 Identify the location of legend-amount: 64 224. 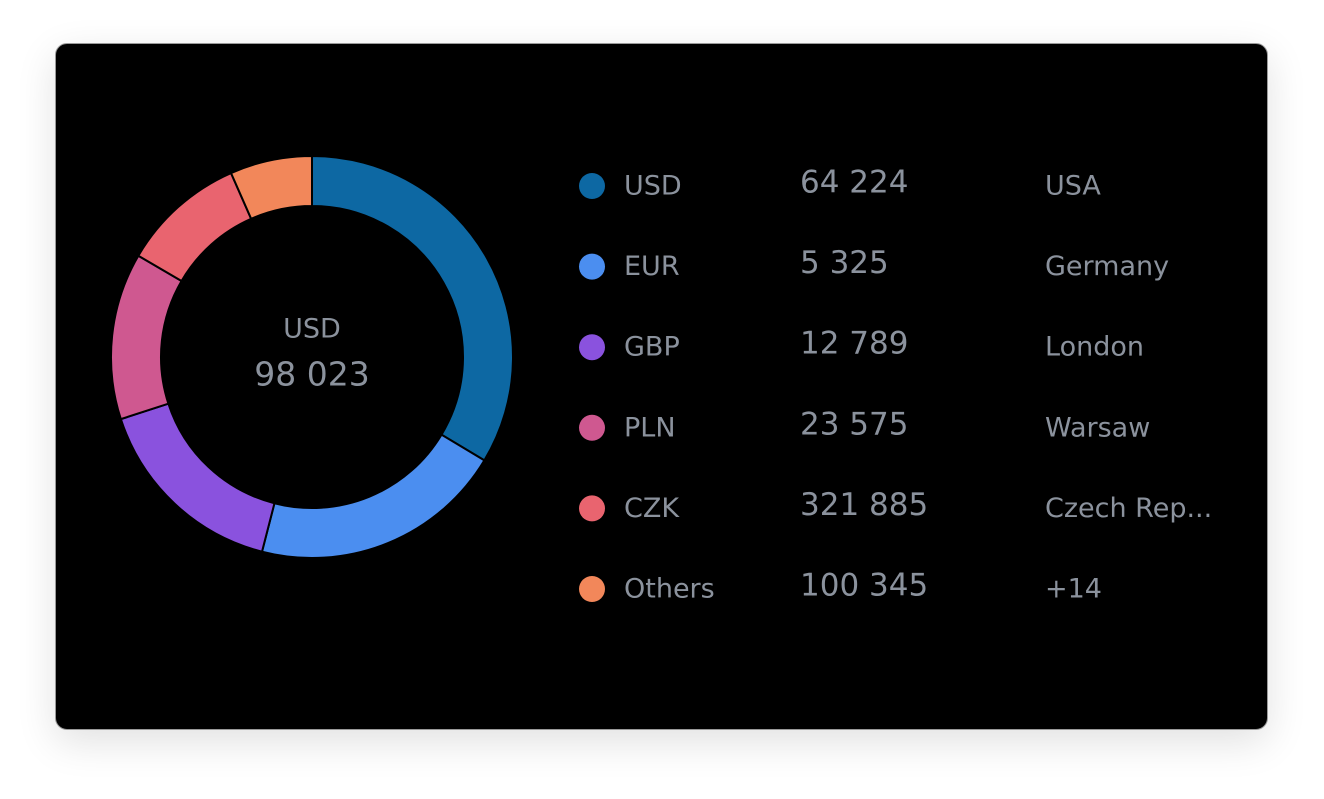
(854, 183).